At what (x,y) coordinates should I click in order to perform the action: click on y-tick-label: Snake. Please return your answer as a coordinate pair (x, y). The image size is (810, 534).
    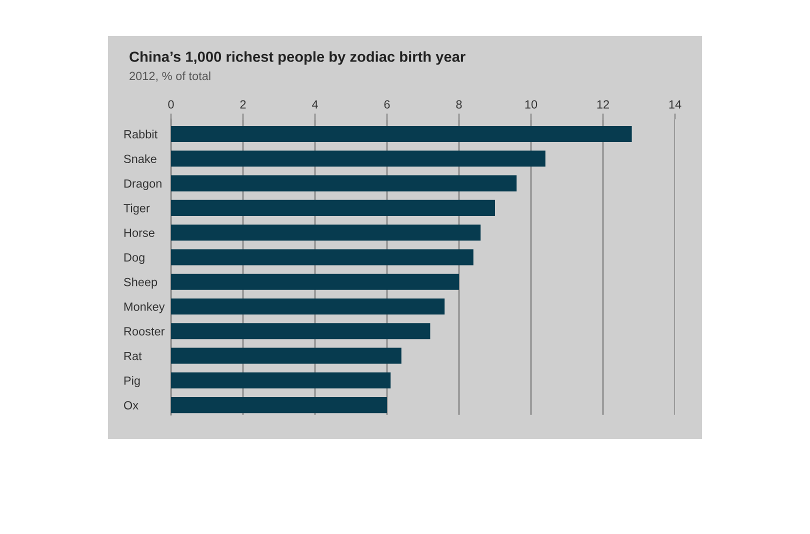
    Looking at the image, I should click on (140, 159).